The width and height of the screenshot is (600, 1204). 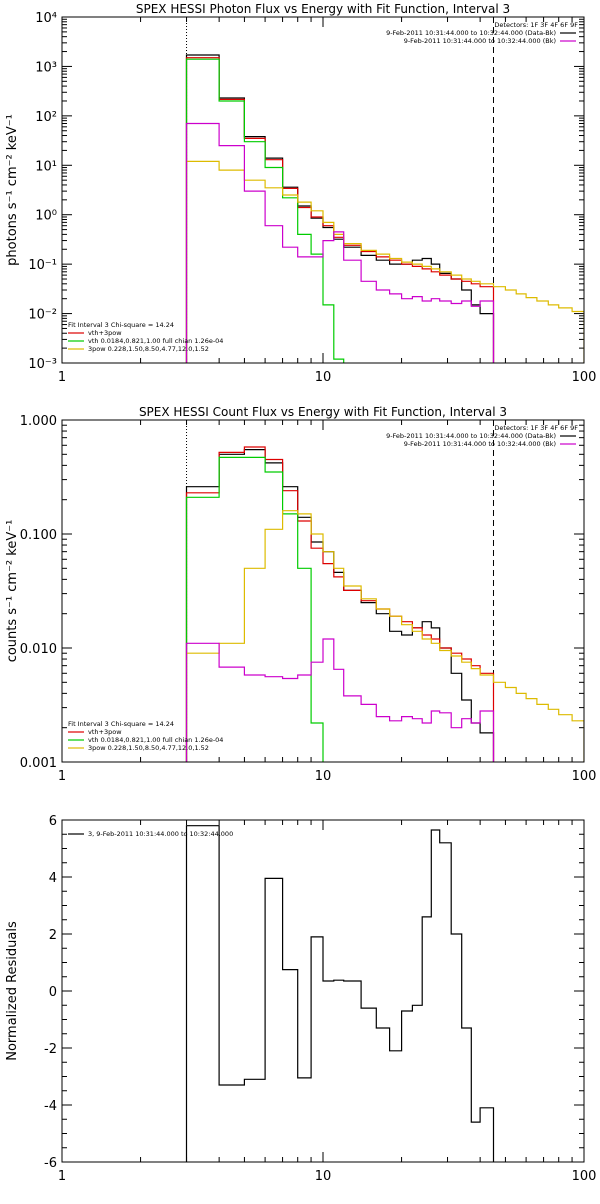 What do you see at coordinates (50, 1049) in the screenshot?
I see `y-tick-label: -2` at bounding box center [50, 1049].